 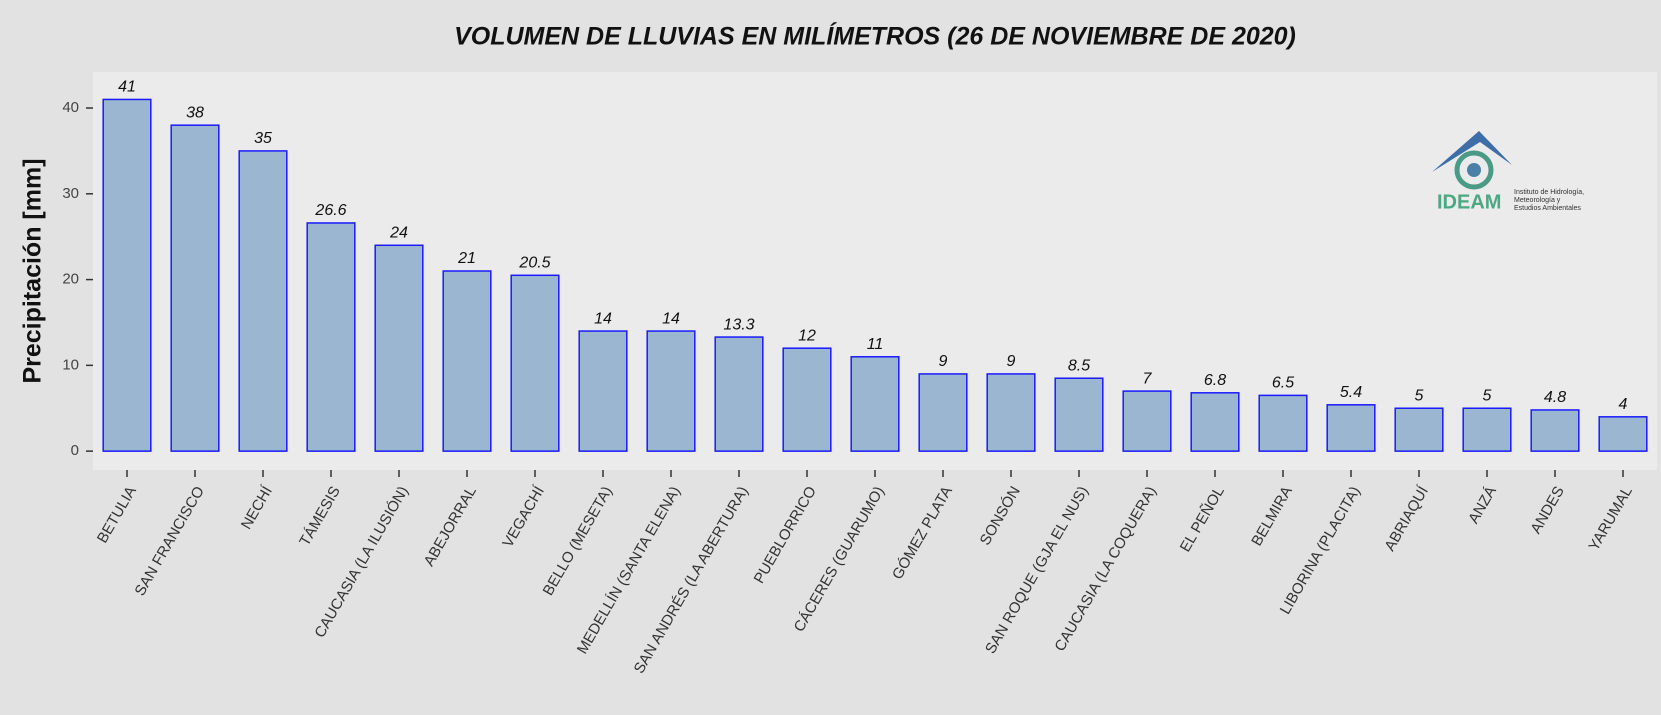 What do you see at coordinates (1547, 208) in the screenshot?
I see `logo-text: Estudios Ambientales` at bounding box center [1547, 208].